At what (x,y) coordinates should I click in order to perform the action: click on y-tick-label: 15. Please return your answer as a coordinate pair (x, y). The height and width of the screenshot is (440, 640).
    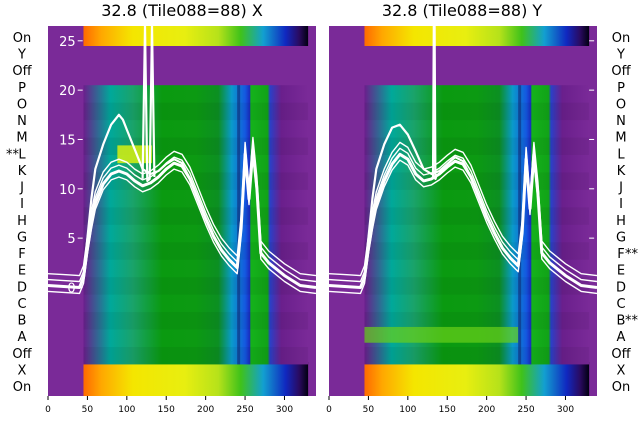
    Looking at the image, I should click on (604, 140).